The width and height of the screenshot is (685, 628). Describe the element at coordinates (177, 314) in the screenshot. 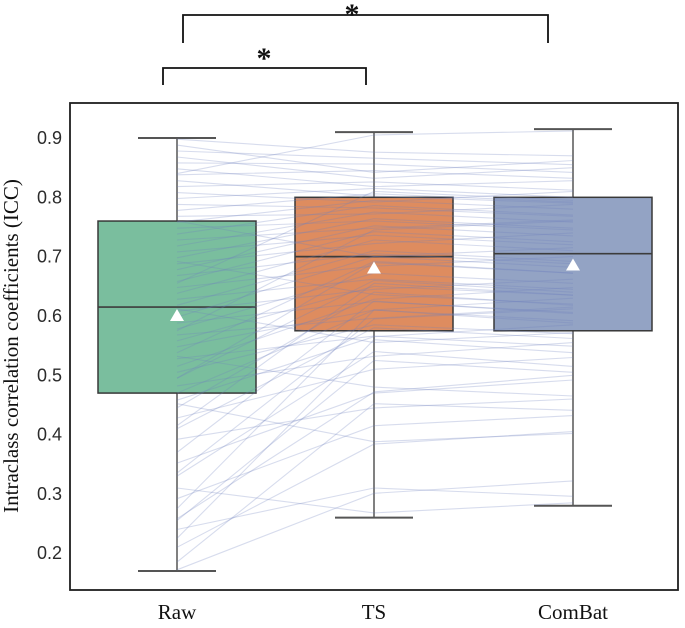

I see `mean-marker-raw` at that location.